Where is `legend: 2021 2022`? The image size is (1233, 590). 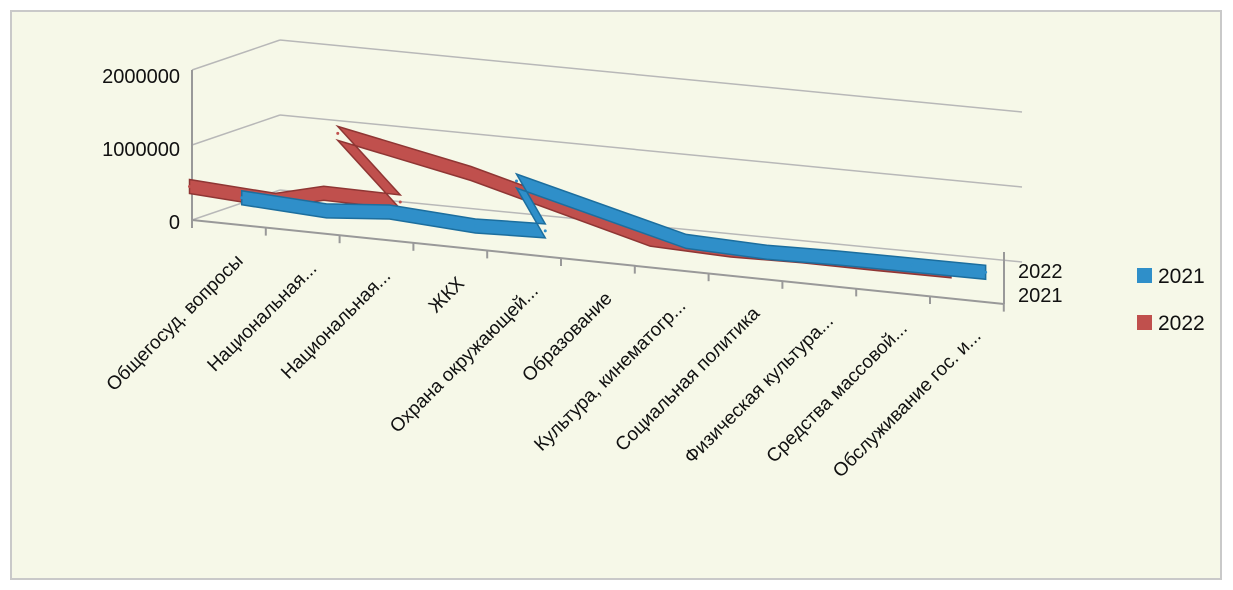
legend: 2021 2022 is located at coordinates (1171, 300).